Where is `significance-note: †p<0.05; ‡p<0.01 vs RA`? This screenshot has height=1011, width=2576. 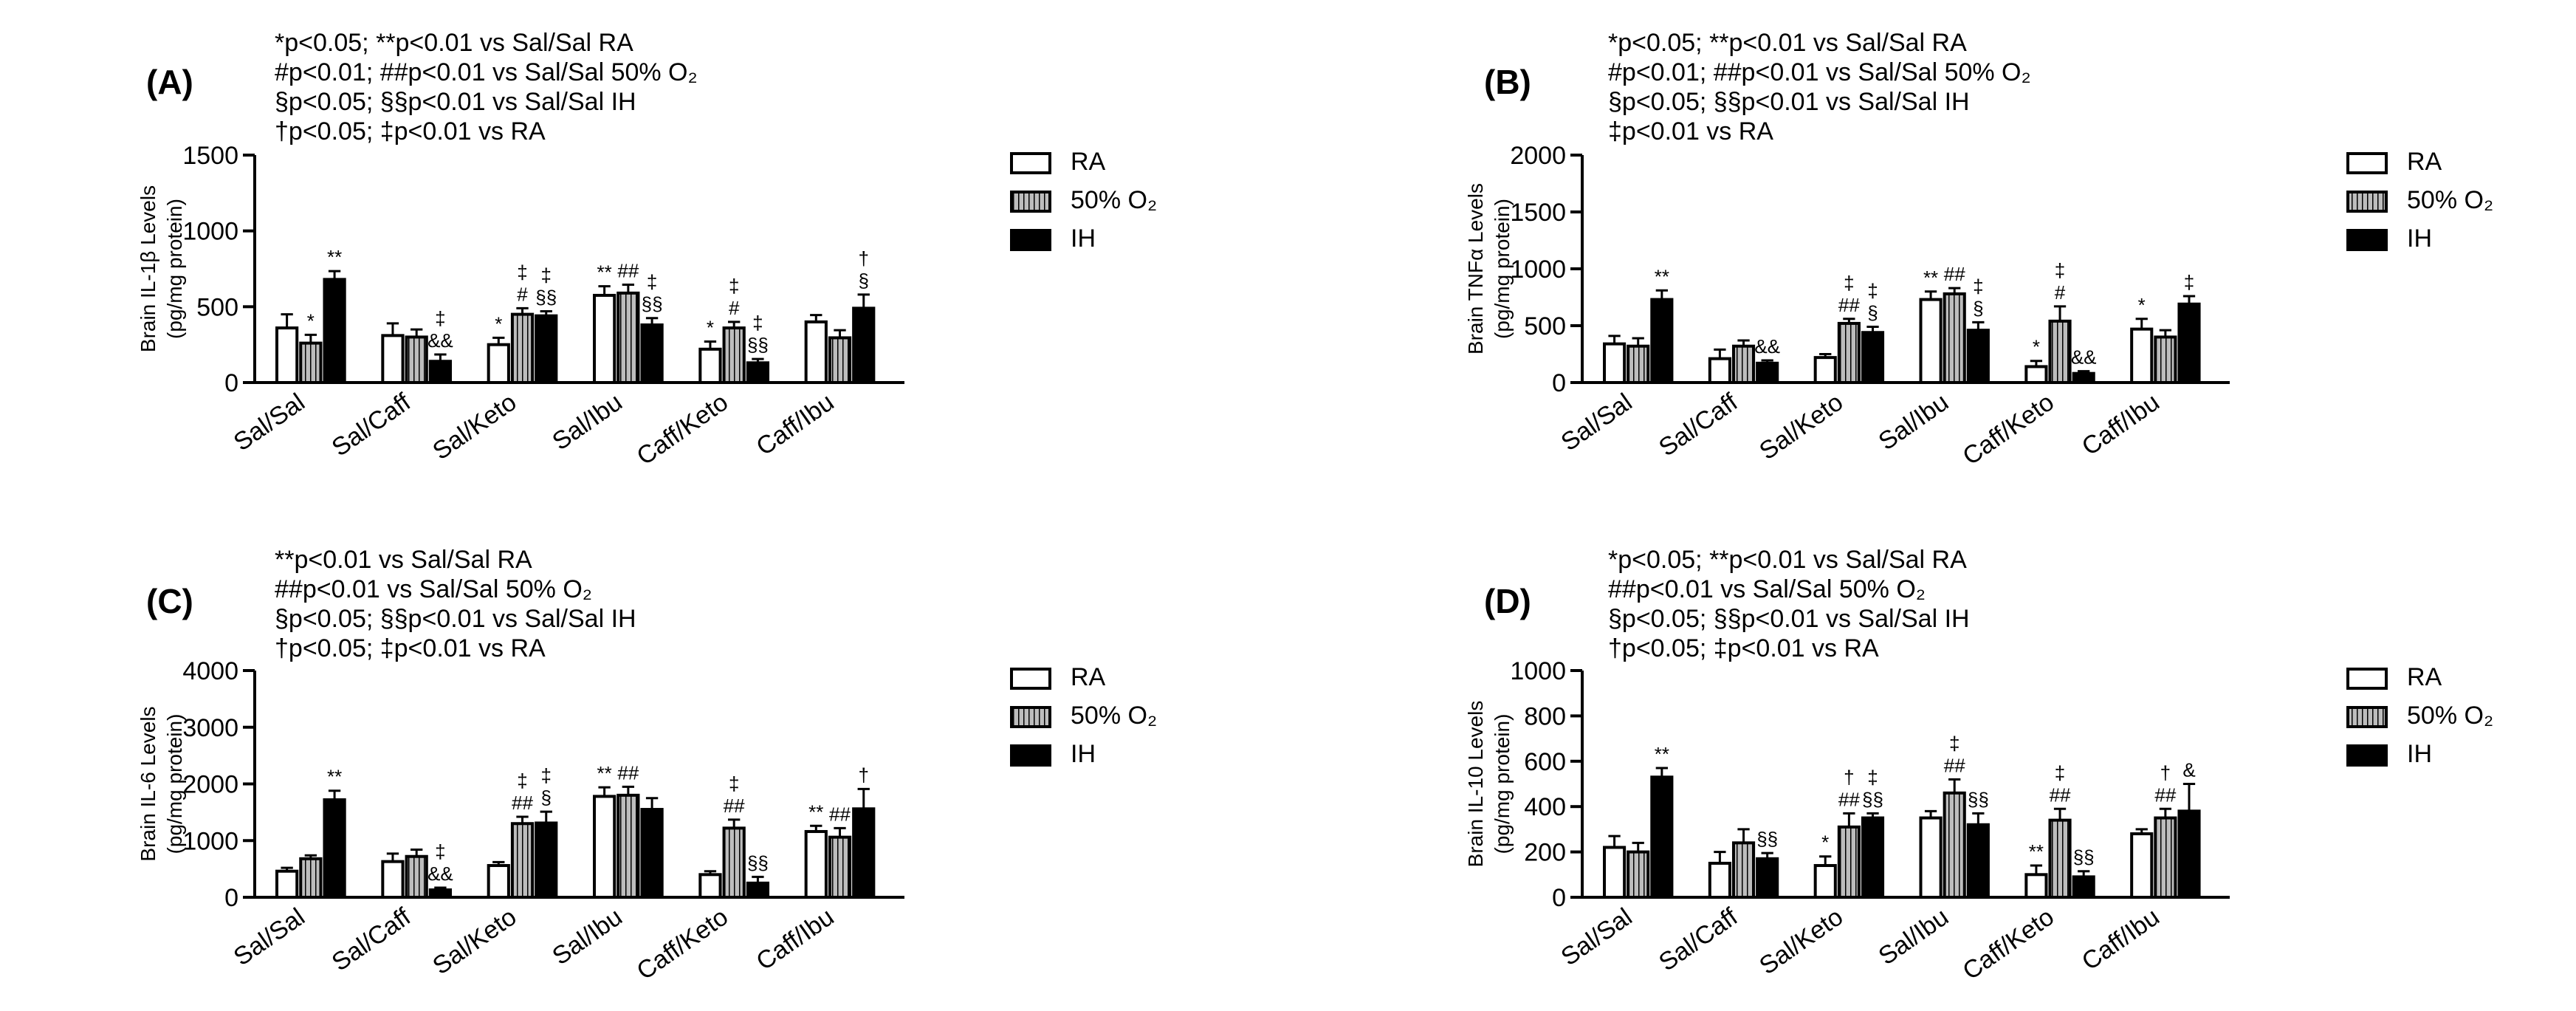 significance-note: †p<0.05; ‡p<0.01 vs RA is located at coordinates (410, 131).